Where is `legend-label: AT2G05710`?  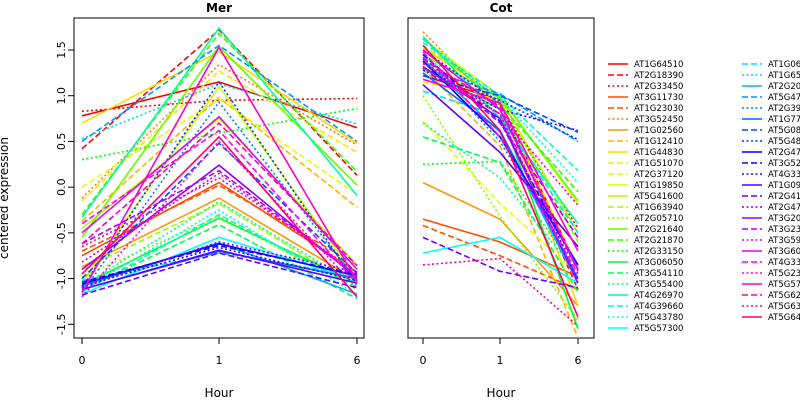 legend-label: AT2G05710 is located at coordinates (658, 219).